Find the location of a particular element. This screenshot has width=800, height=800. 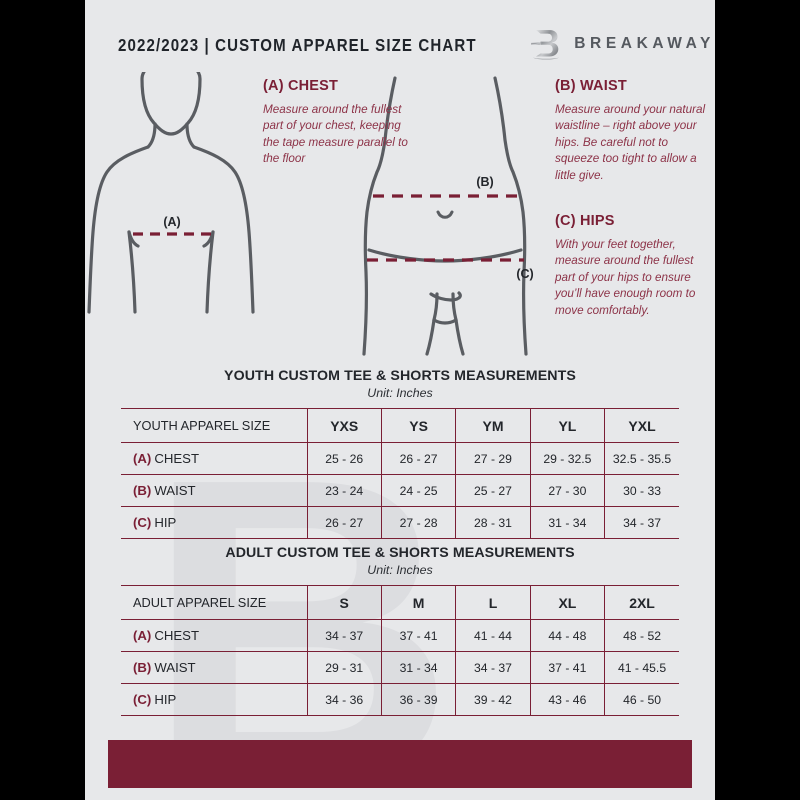

adult-waist-2xl: 41 - 45.5 is located at coordinates (641, 667).